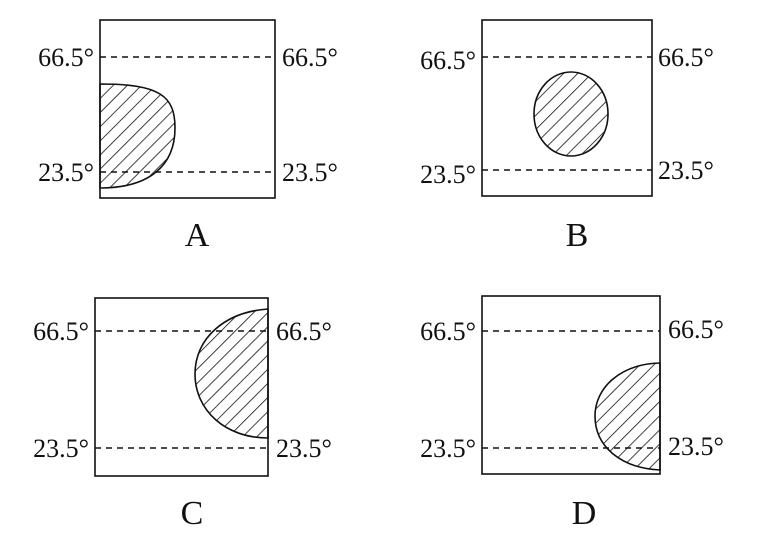  I want to click on panel-c-right-bottom-label: 23.5°, so click(304, 448).